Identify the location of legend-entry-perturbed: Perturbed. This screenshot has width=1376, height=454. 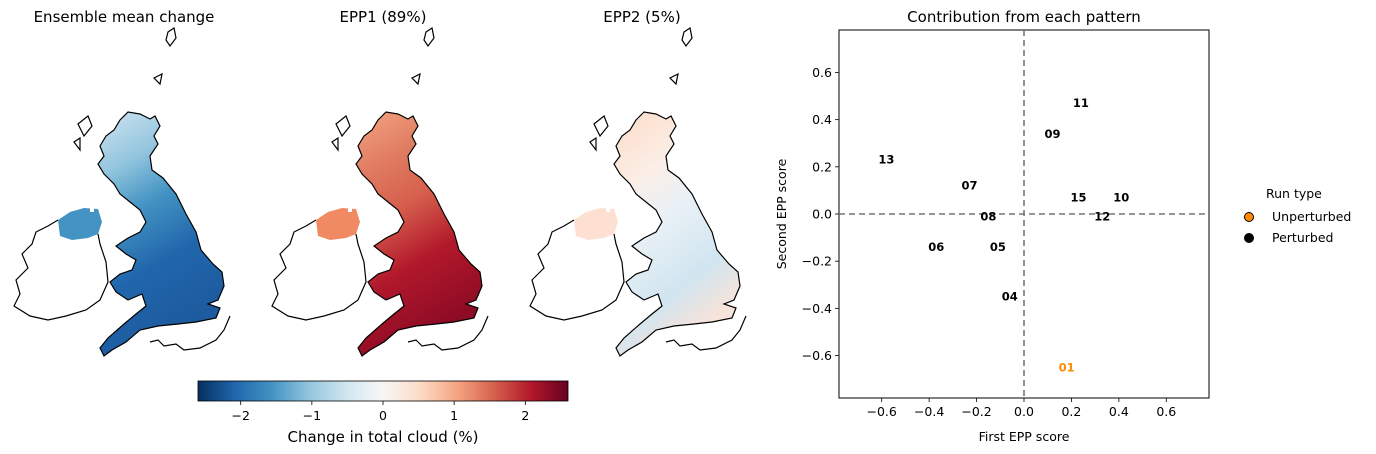
(1294, 237).